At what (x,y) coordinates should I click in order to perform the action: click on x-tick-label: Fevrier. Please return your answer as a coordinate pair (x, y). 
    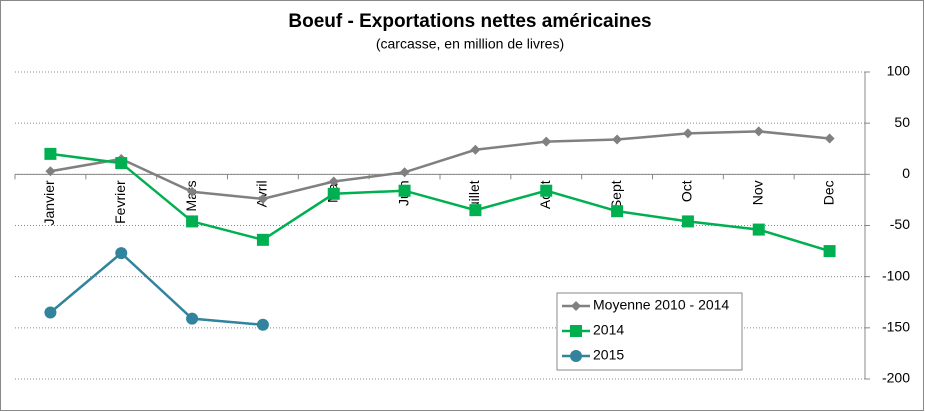
    Looking at the image, I should click on (120, 202).